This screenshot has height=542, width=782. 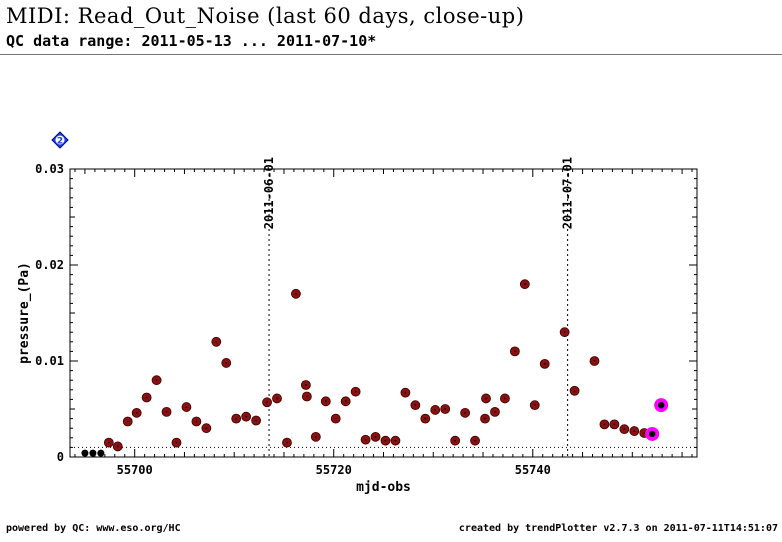 I want to click on header-divider, so click(x=391, y=54).